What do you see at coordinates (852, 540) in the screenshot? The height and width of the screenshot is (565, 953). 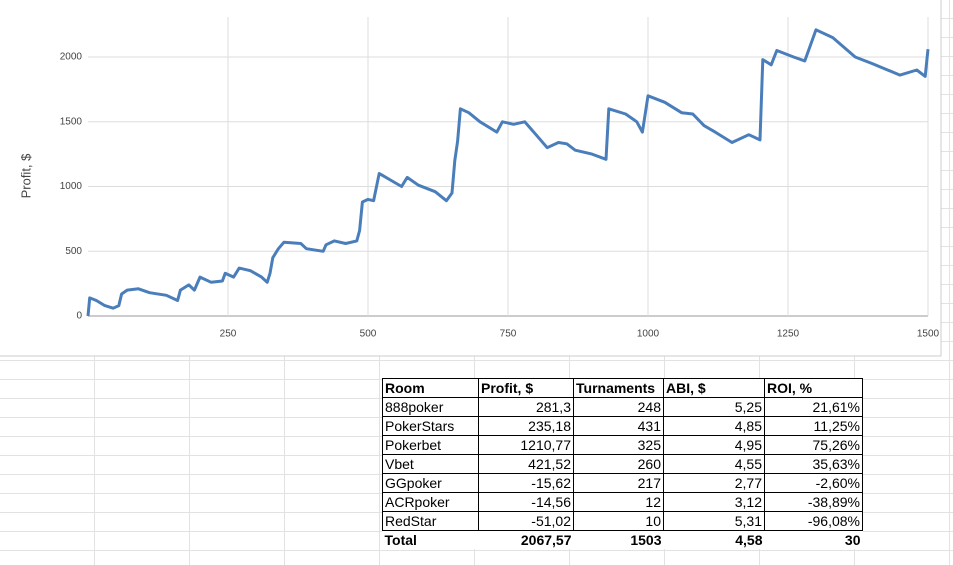 I see `table-cell: 30` at bounding box center [852, 540].